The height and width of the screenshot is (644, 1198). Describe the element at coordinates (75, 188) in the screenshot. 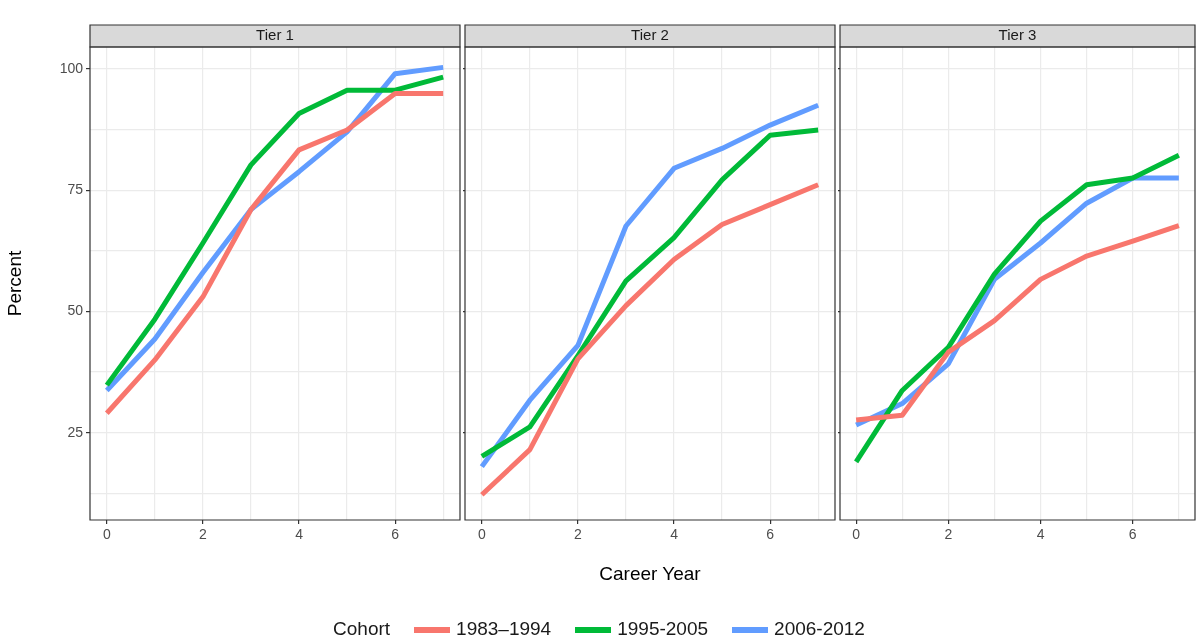

I see `y-tick-label: 75` at that location.